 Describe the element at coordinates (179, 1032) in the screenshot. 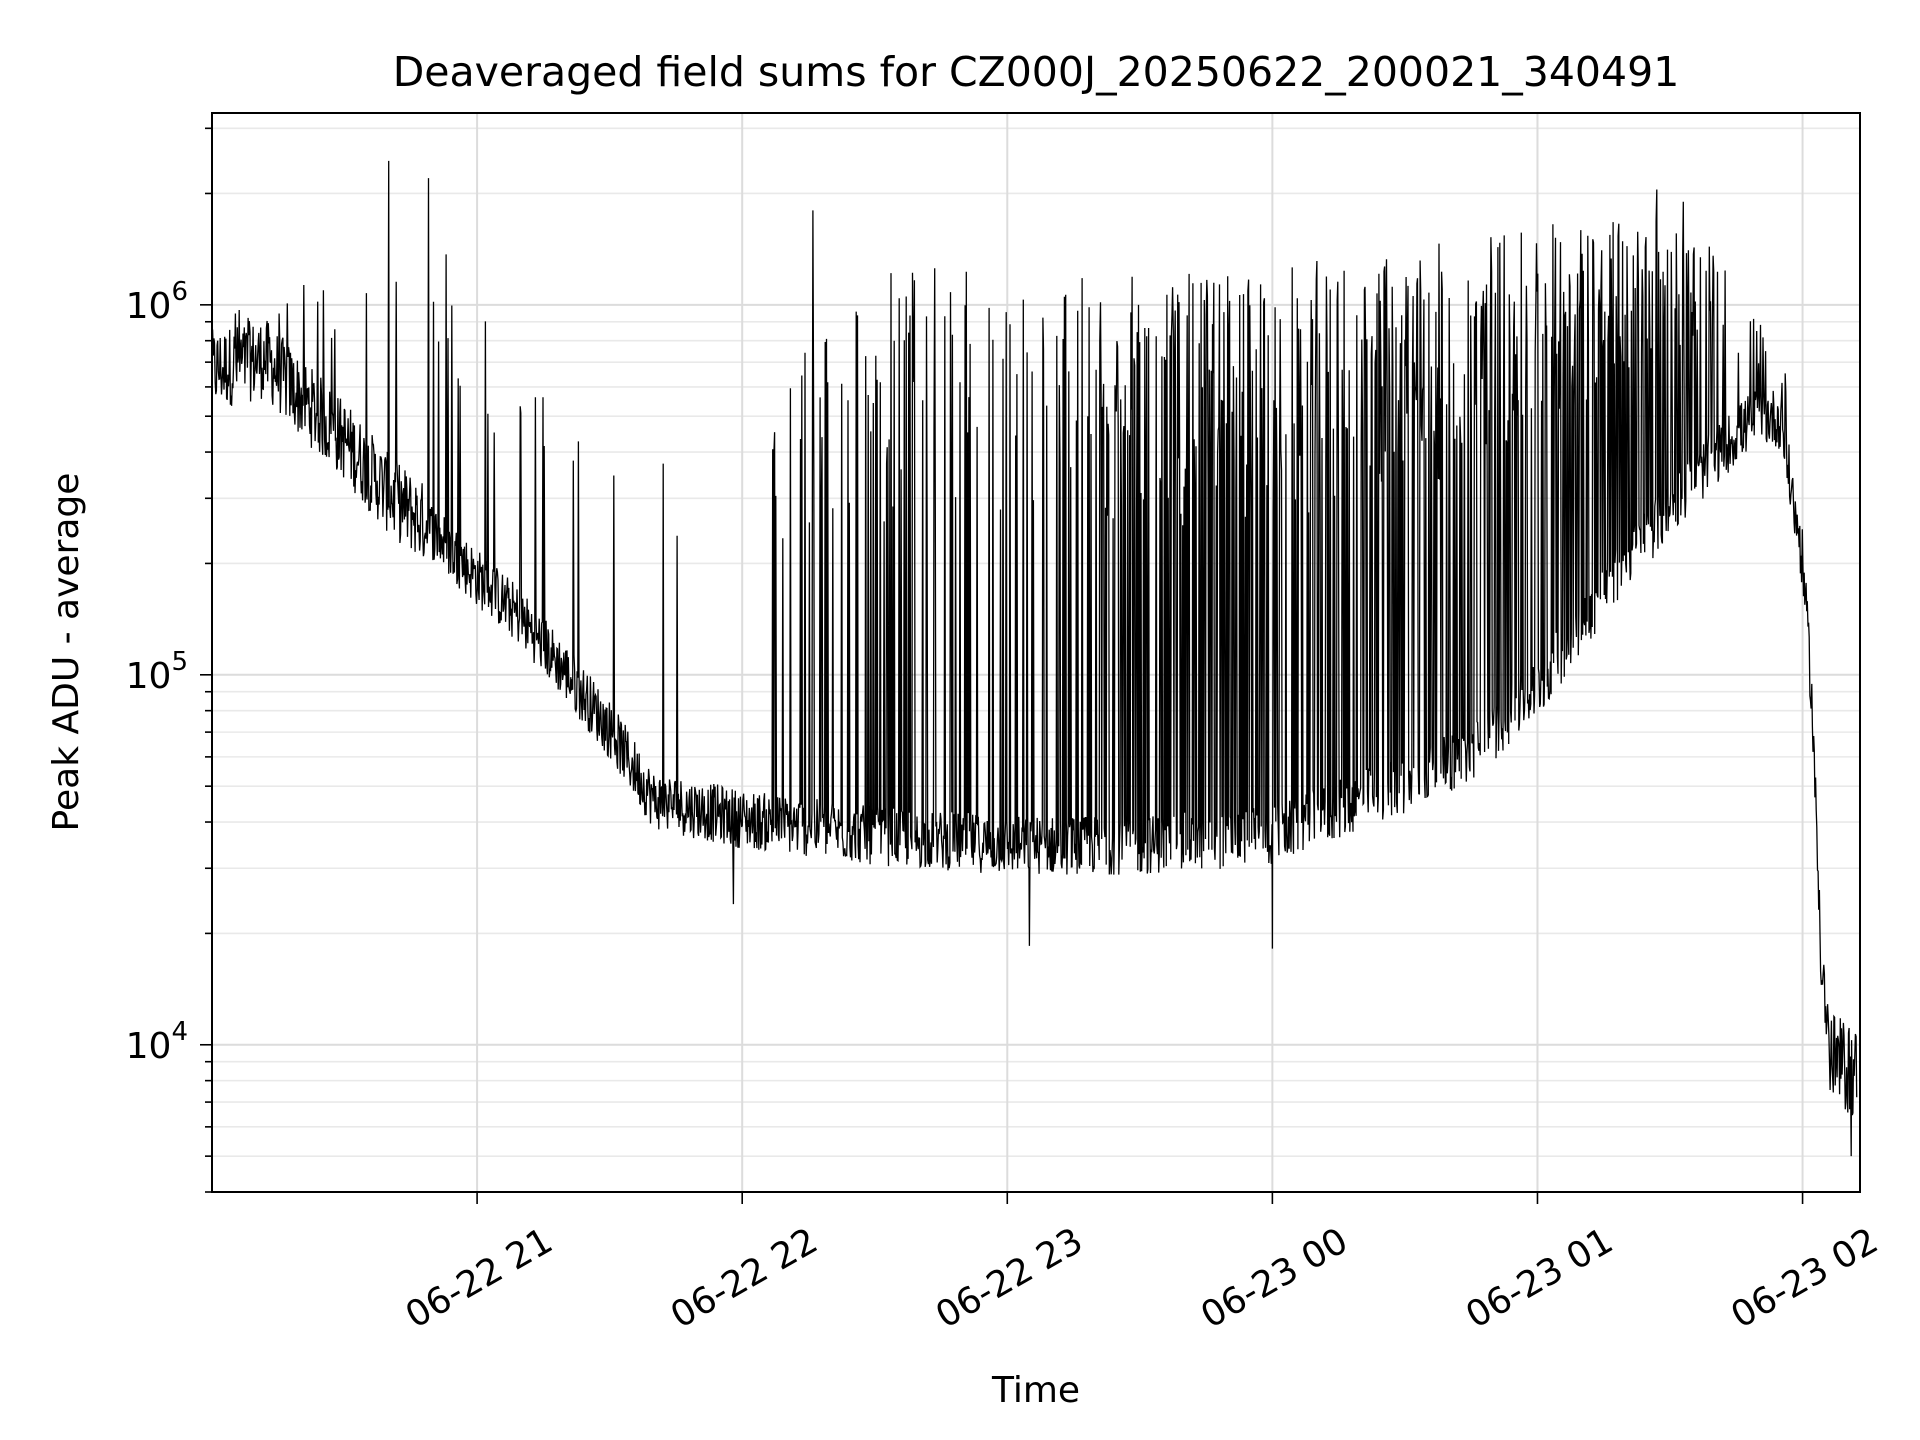

I see `y-tick-label-exponent: 4` at that location.